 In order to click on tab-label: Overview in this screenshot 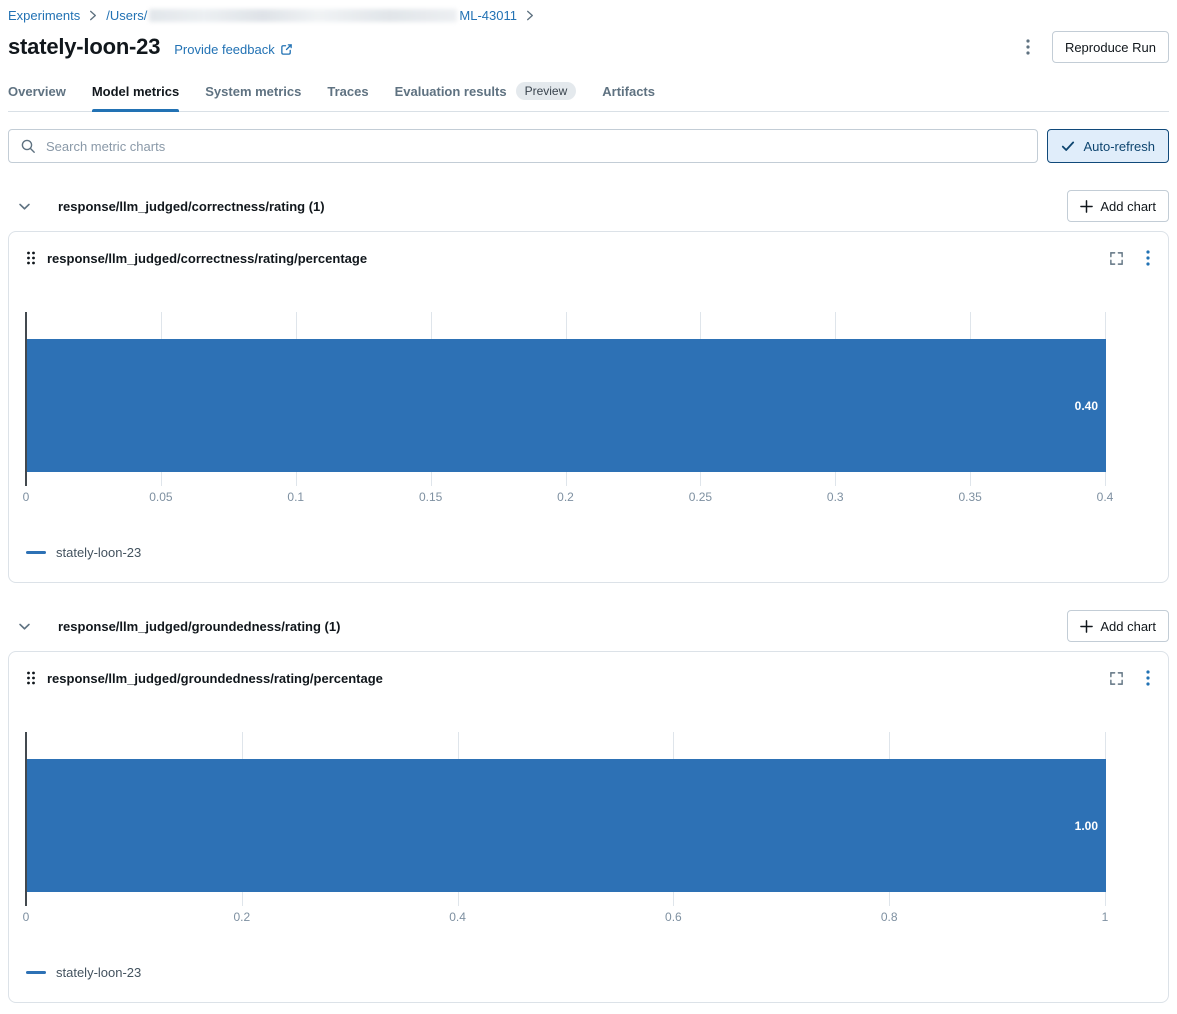, I will do `click(37, 91)`.